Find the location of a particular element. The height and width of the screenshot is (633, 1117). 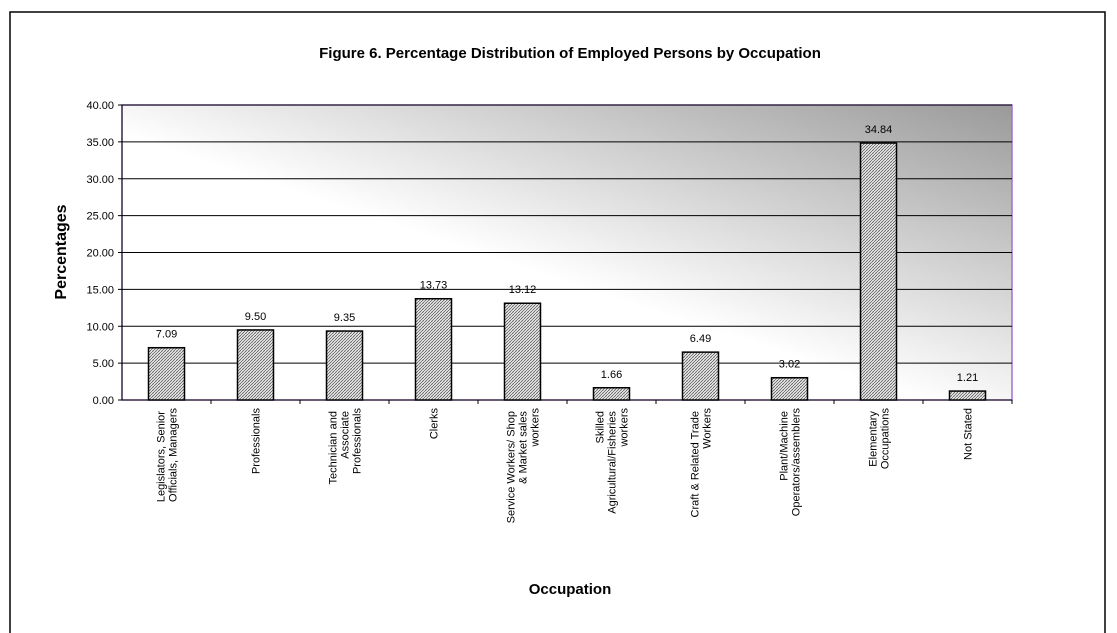

y-tick-label: 40.00 is located at coordinates (100, 106).